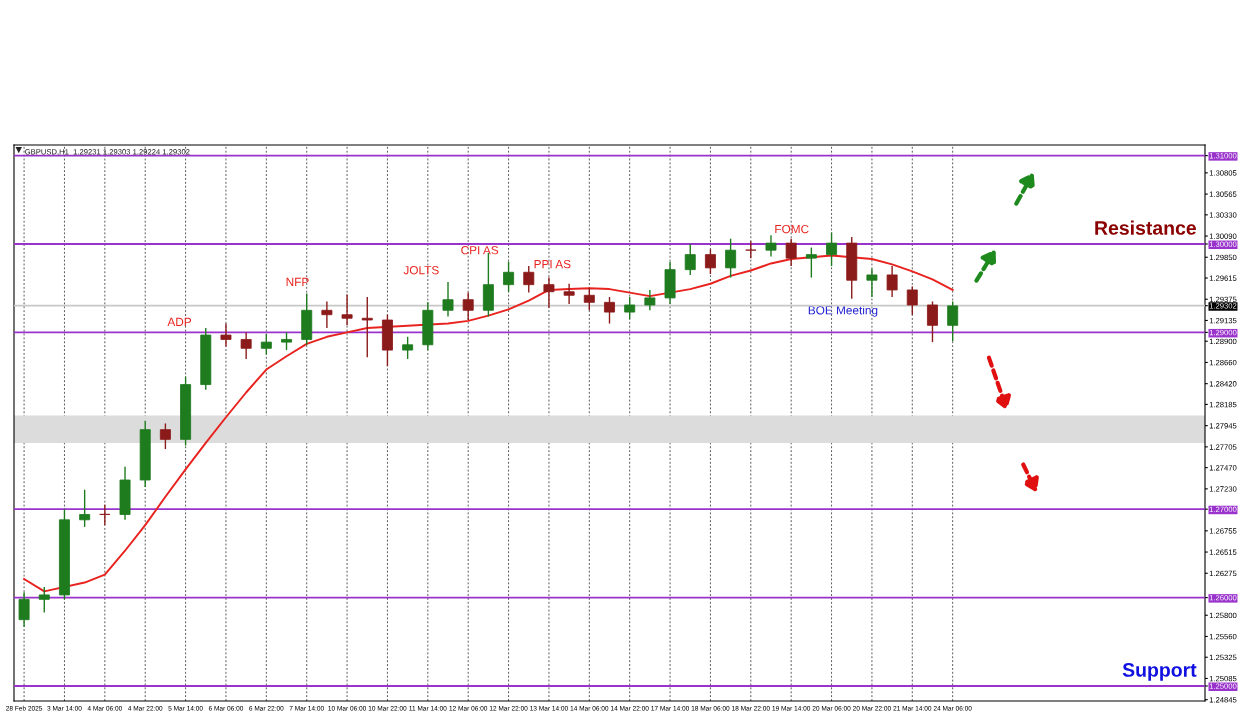  What do you see at coordinates (179, 321) in the screenshot?
I see `annotation: ADP` at bounding box center [179, 321].